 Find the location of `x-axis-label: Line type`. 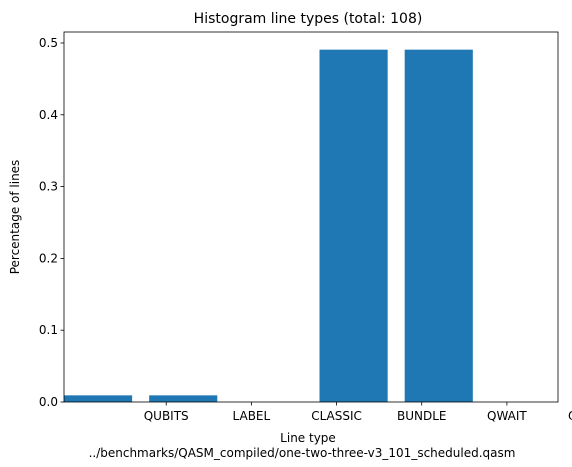

x-axis-label: Line type is located at coordinates (308, 438).